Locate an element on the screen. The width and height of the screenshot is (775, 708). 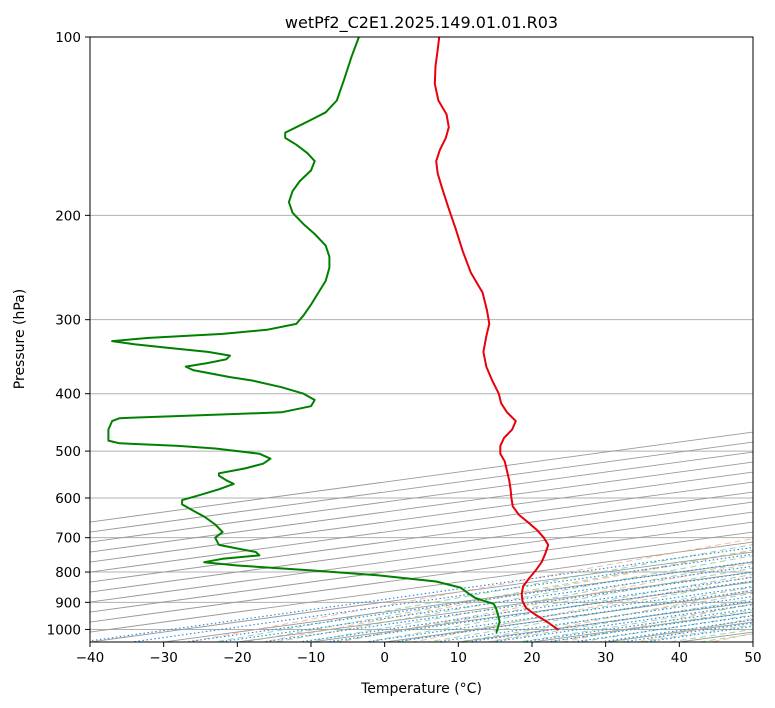
x-tick-label: 30 is located at coordinates (605, 658).